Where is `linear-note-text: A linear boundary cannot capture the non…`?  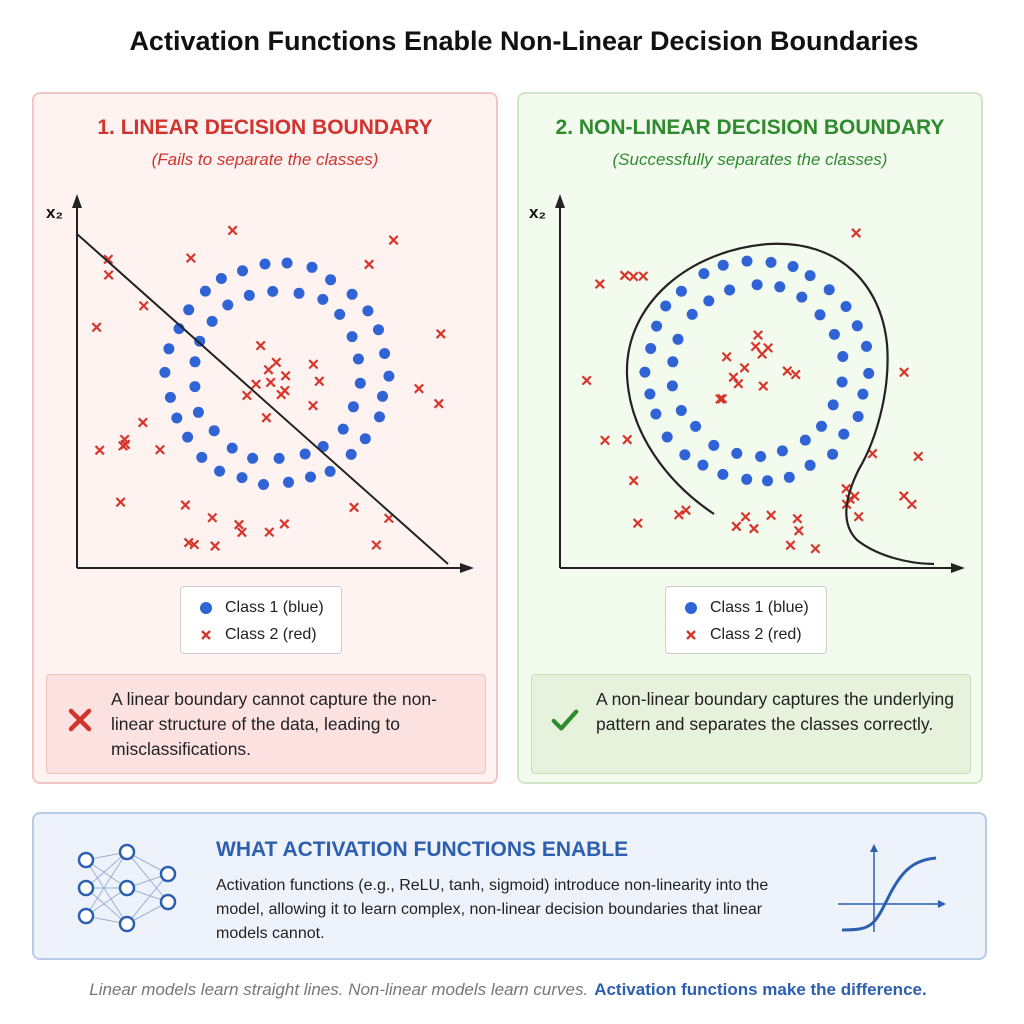
linear-note-text: A linear boundary cannot capture the non… is located at coordinates (274, 724).